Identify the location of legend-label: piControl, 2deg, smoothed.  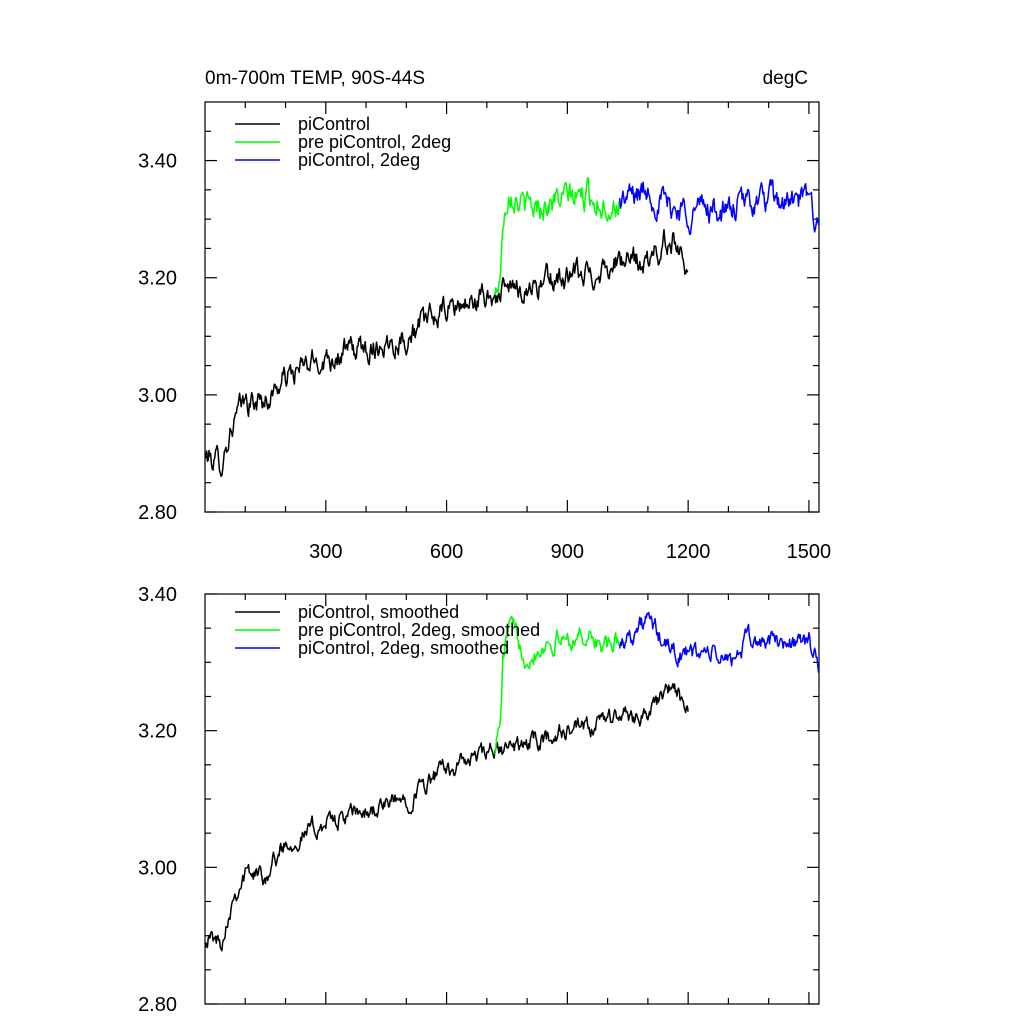
(403, 648).